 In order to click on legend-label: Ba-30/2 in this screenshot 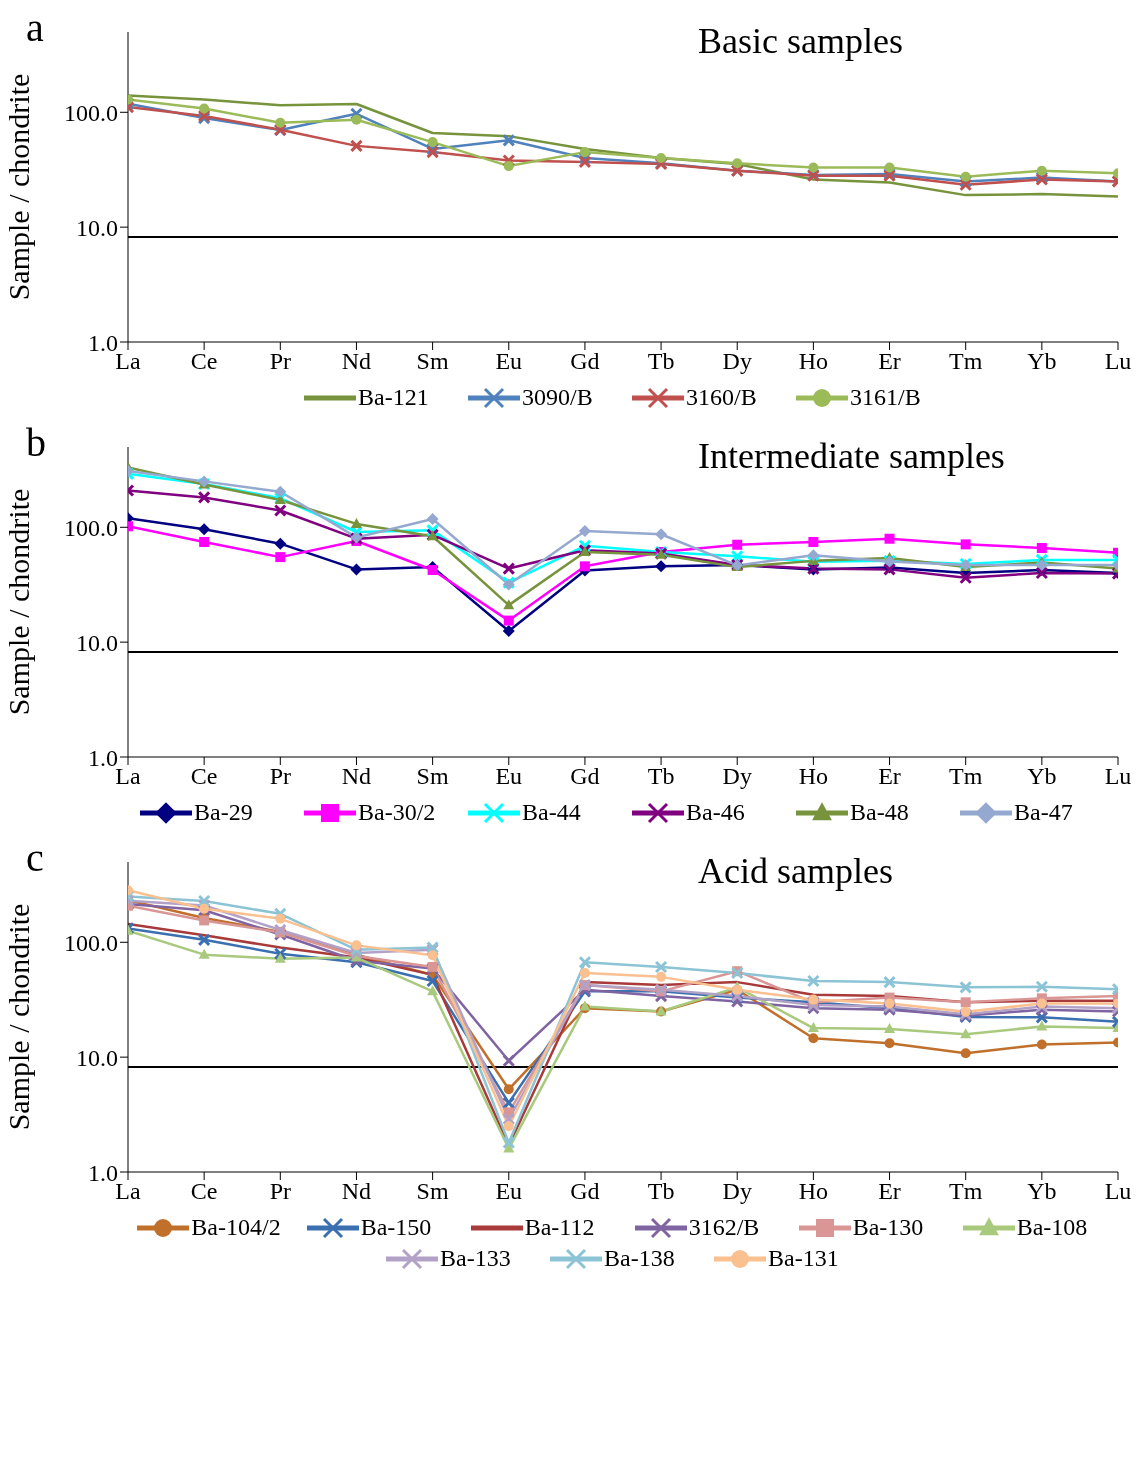, I will do `click(397, 812)`.